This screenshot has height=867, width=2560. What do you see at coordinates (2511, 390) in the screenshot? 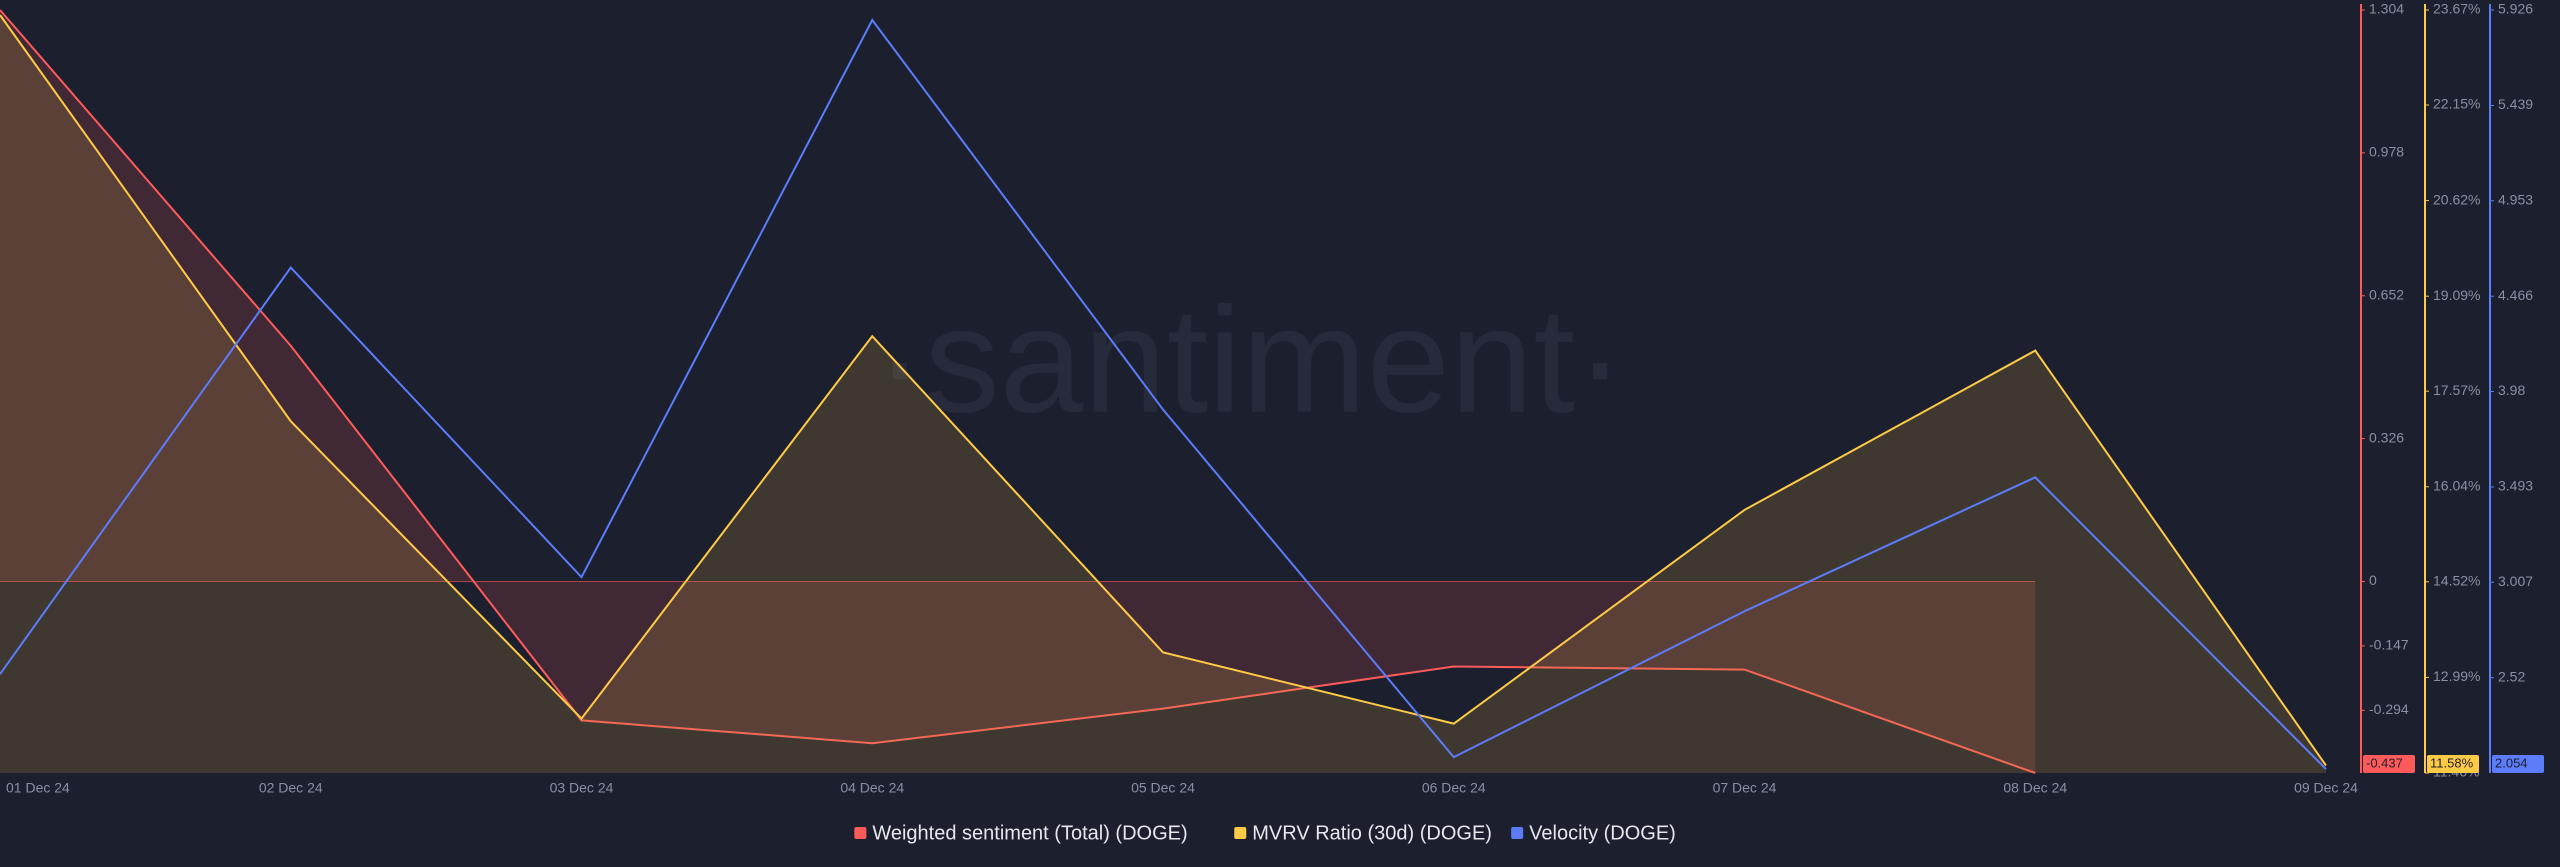
I see `y-tick-label: 3.98` at bounding box center [2511, 390].